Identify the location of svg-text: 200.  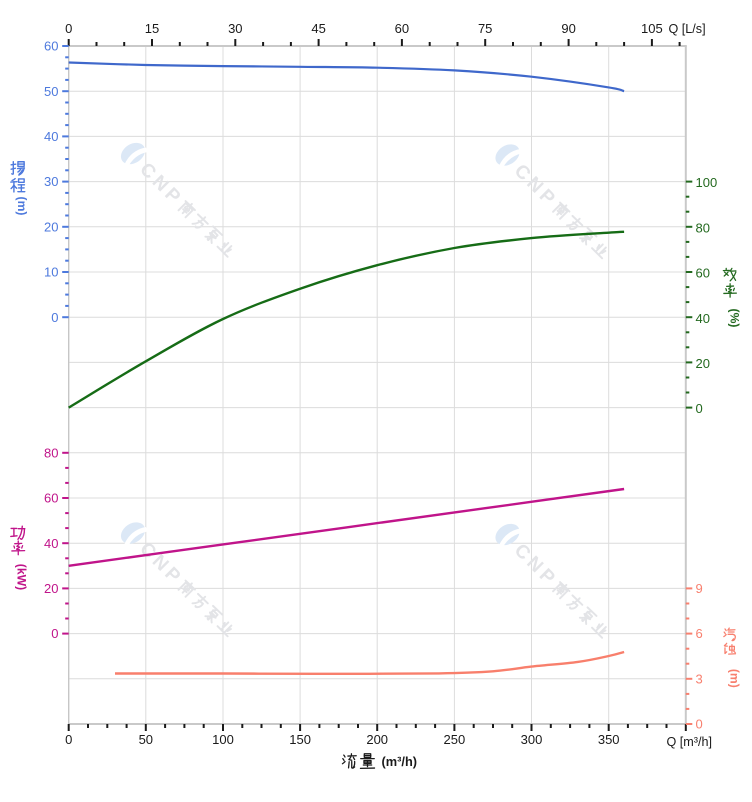
(377, 739).